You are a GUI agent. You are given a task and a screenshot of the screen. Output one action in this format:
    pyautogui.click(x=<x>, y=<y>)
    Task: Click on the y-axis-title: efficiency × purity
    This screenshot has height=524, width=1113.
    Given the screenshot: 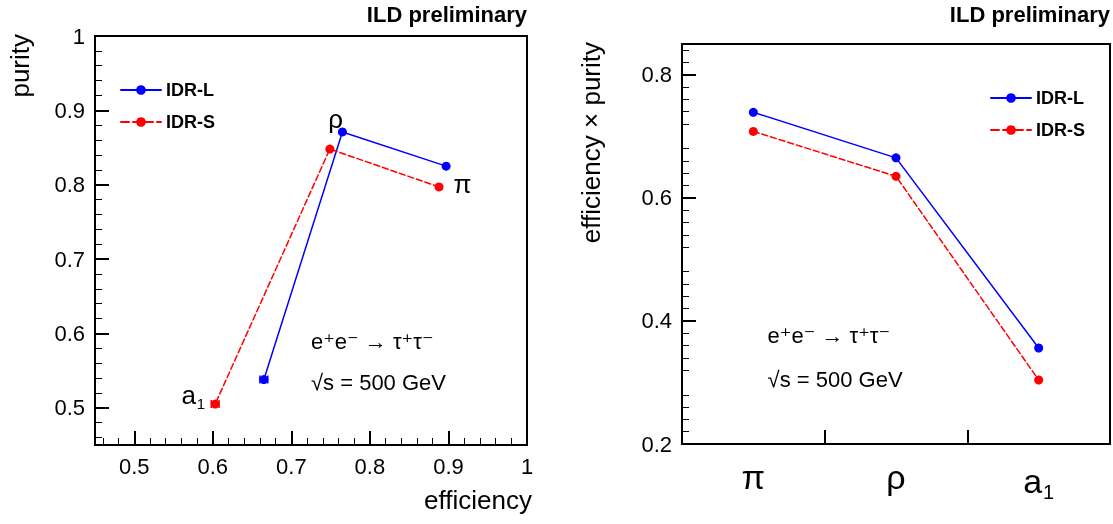 What is the action you would take?
    pyautogui.click(x=591, y=143)
    